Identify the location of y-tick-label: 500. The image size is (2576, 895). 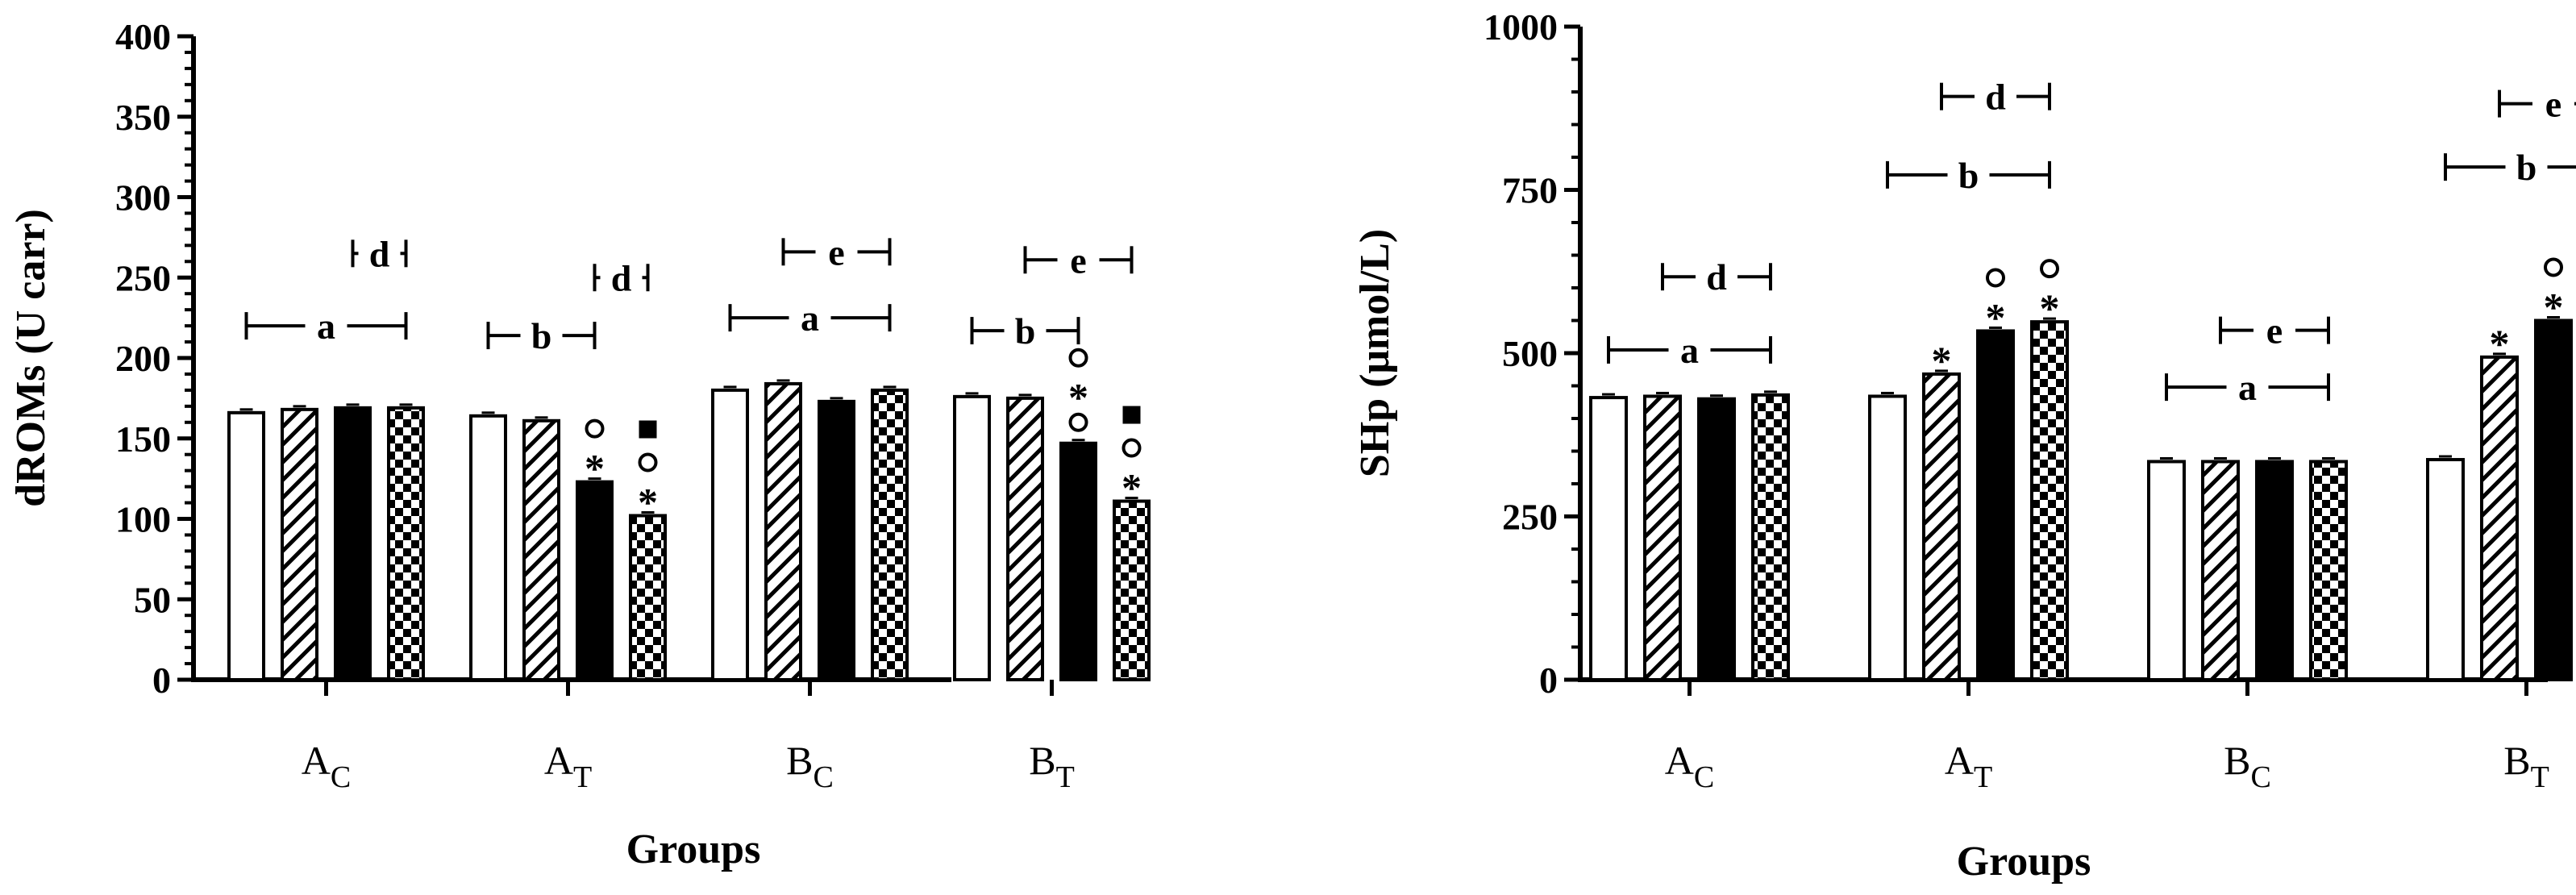
(1530, 353).